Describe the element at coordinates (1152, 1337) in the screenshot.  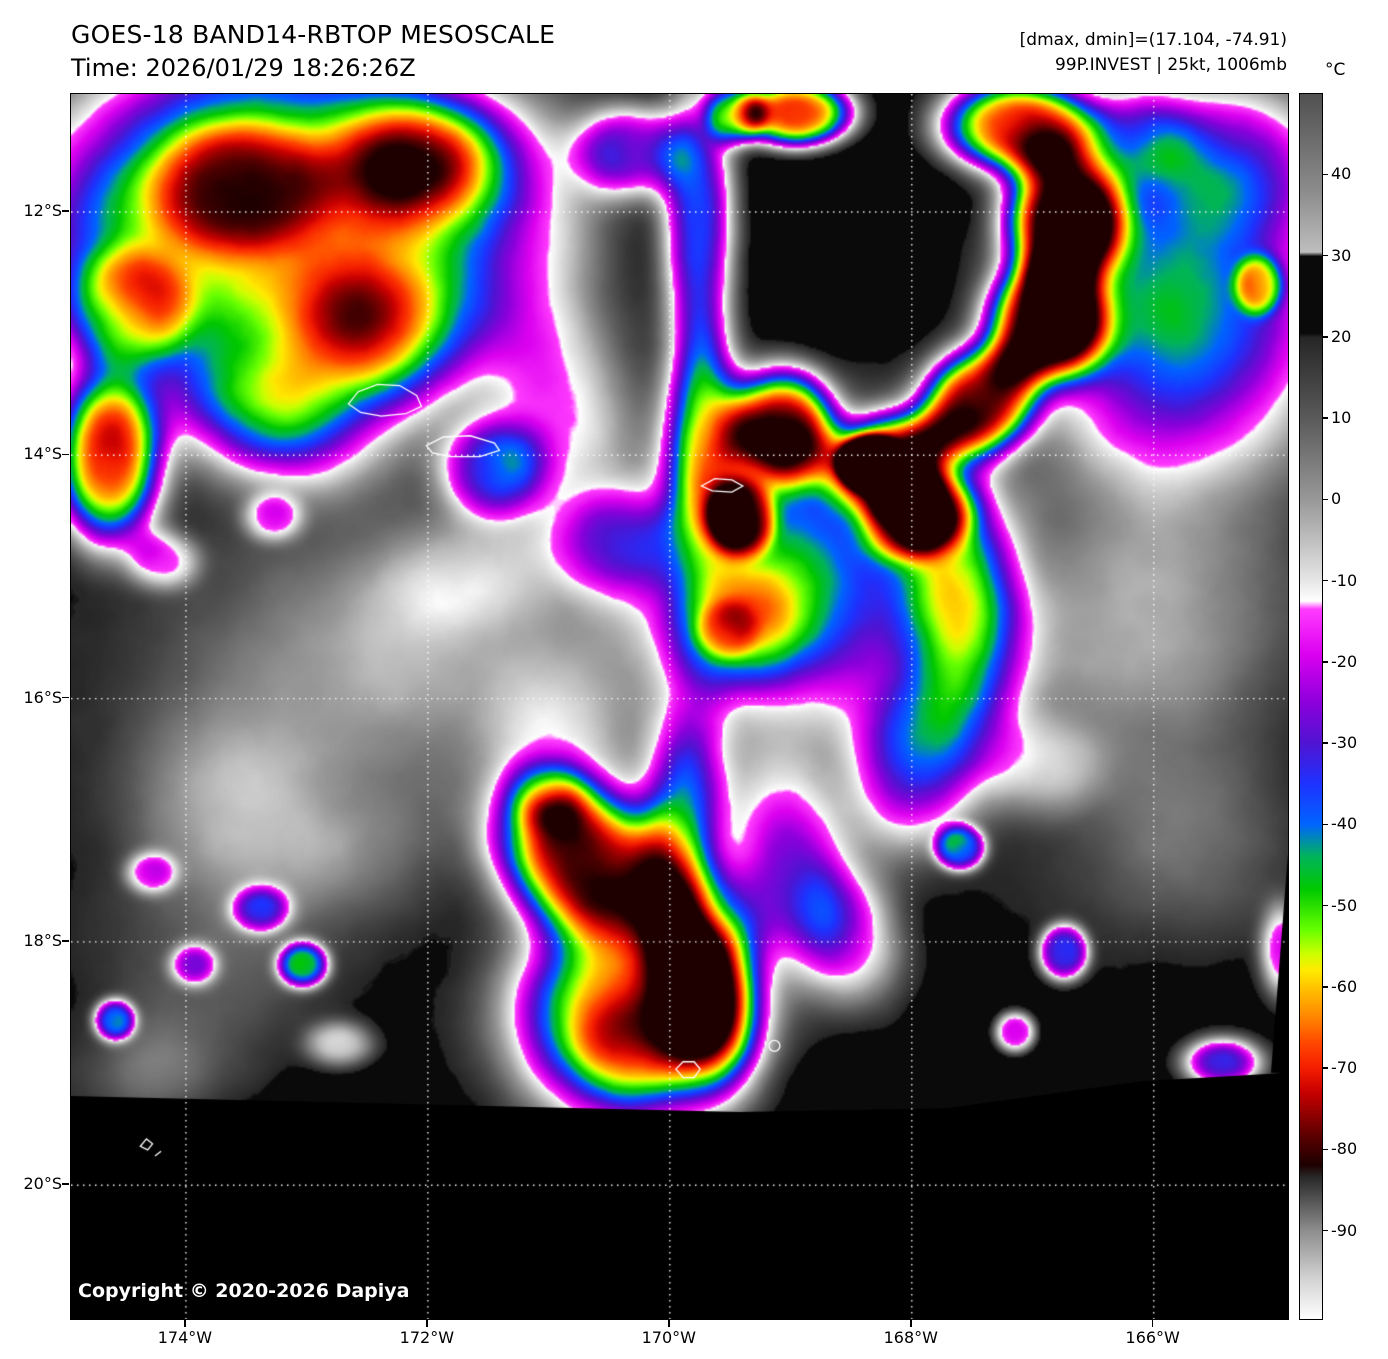
I see `longitude-tick-label: 166°W` at that location.